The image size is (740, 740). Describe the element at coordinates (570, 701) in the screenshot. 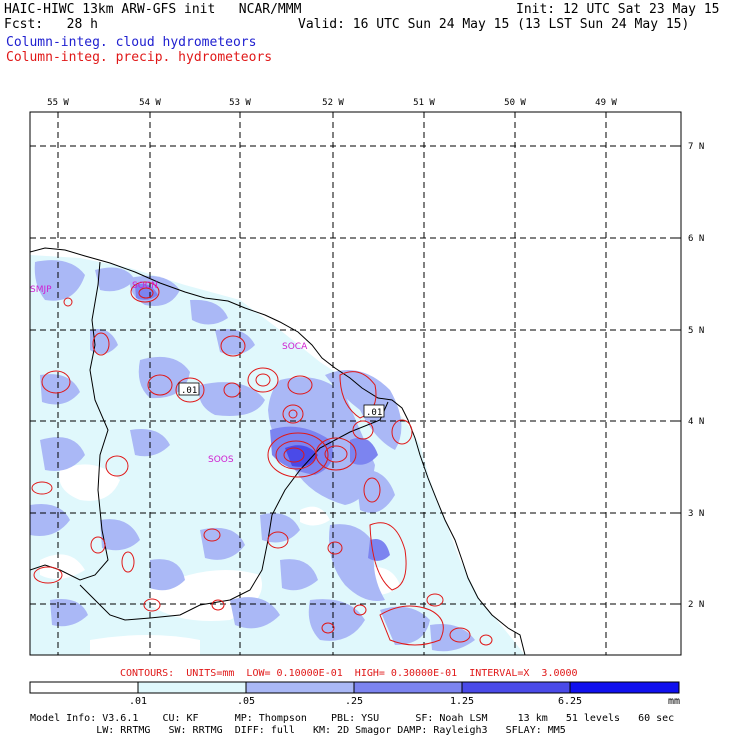

I see `legend-tick: 6.25` at that location.